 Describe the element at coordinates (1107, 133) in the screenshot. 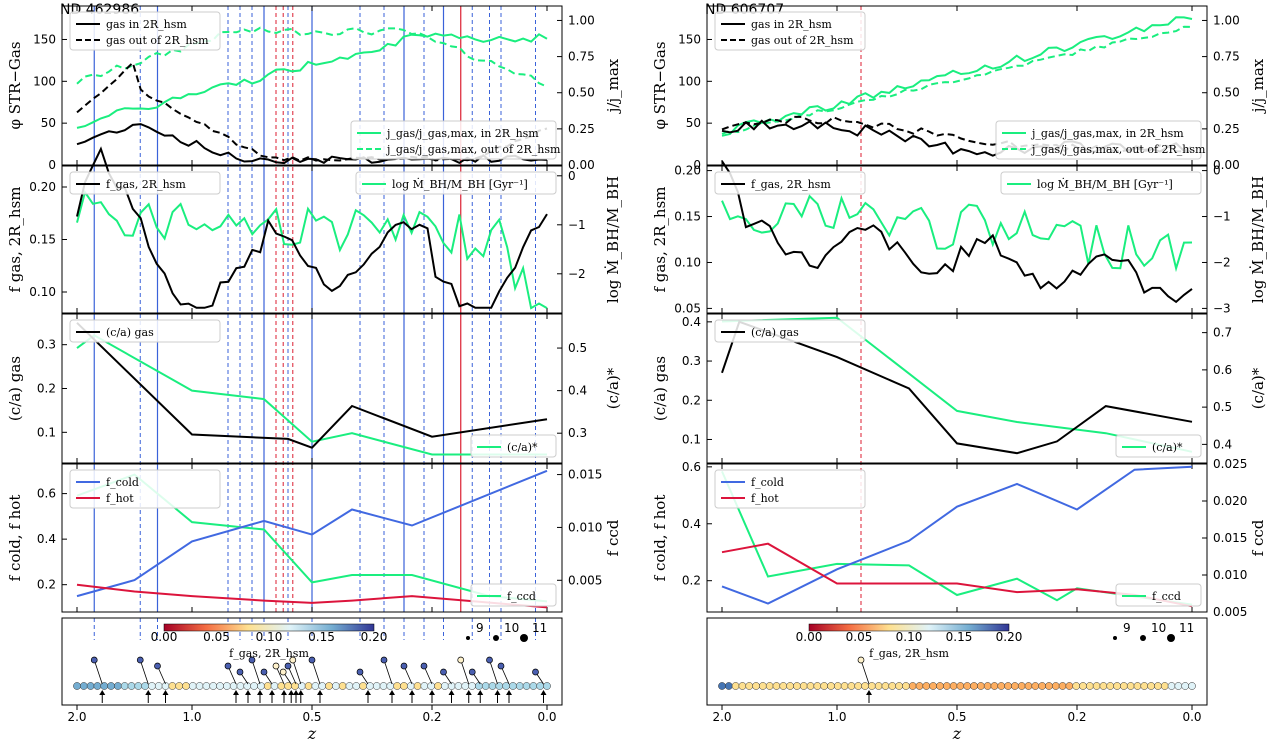

I see `legend-right-label: j_gas/j_gas,max, in 2R_hsm` at that location.